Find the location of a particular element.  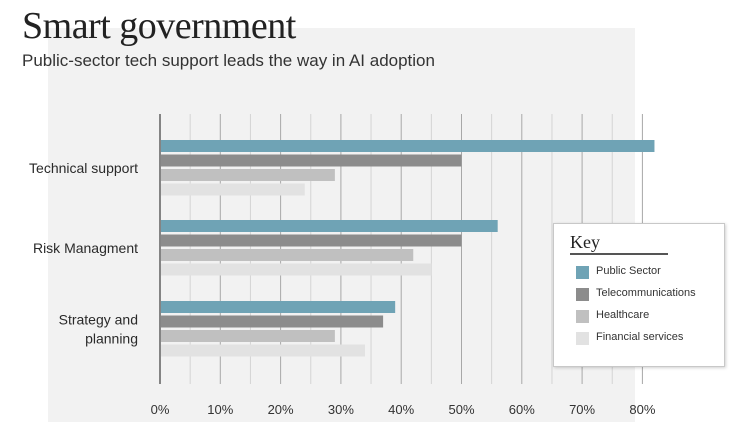

bar-strategy-and-planning-financial-services is located at coordinates (263, 350).